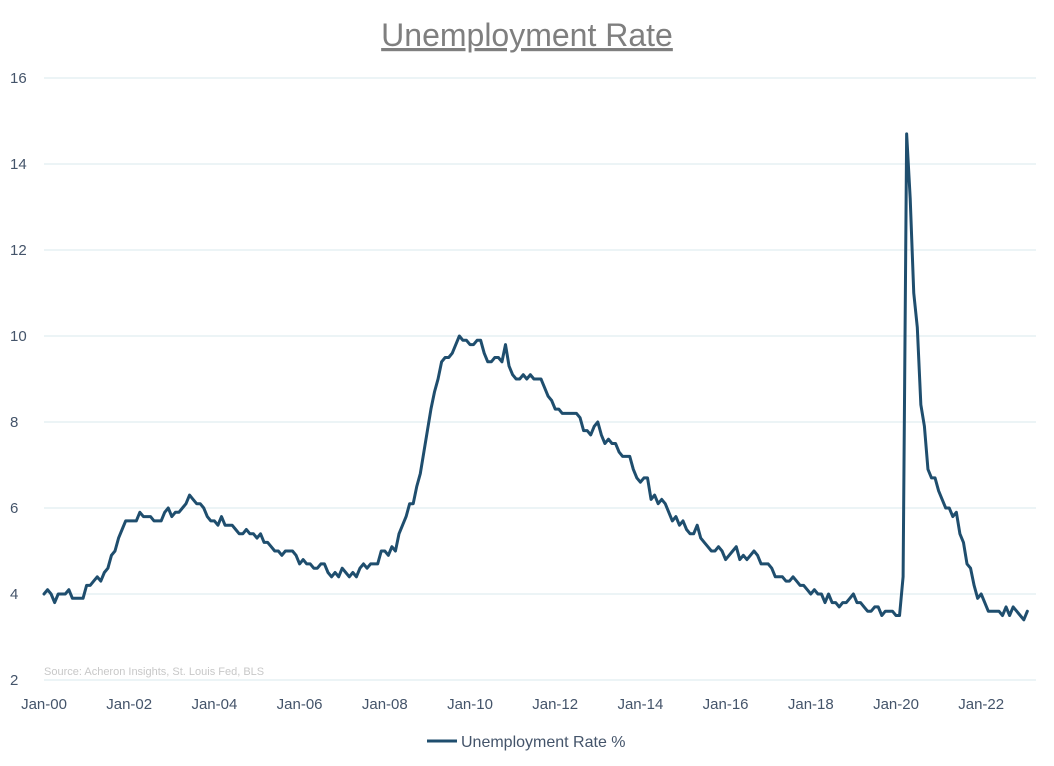  I want to click on chart-title: Unemployment Rate, so click(527, 35).